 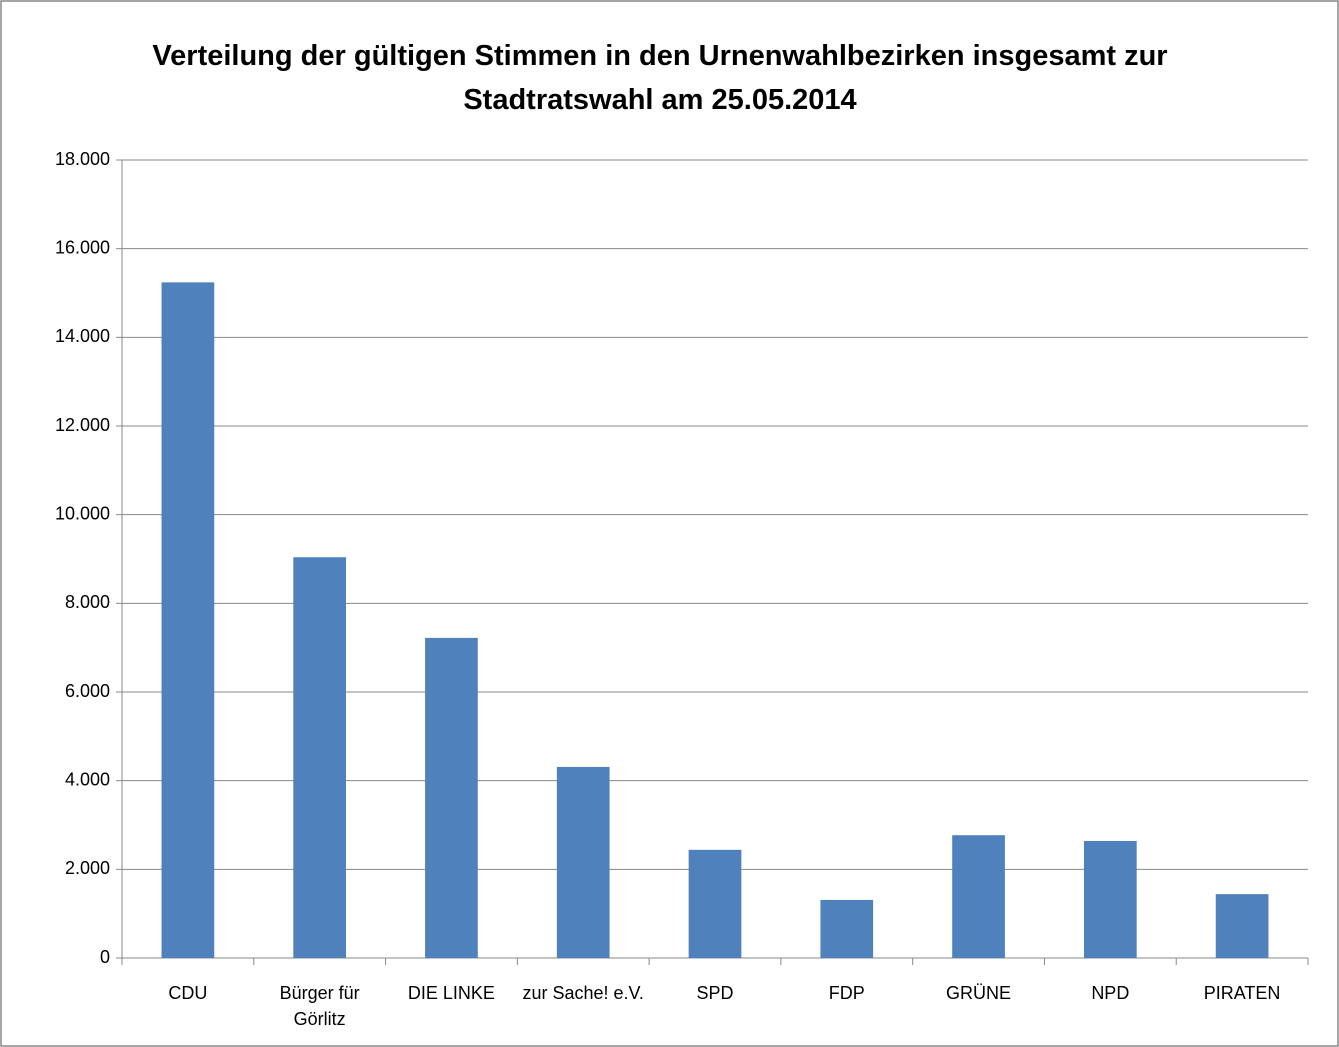 I want to click on y-tick-label: 12.000, so click(x=82, y=425).